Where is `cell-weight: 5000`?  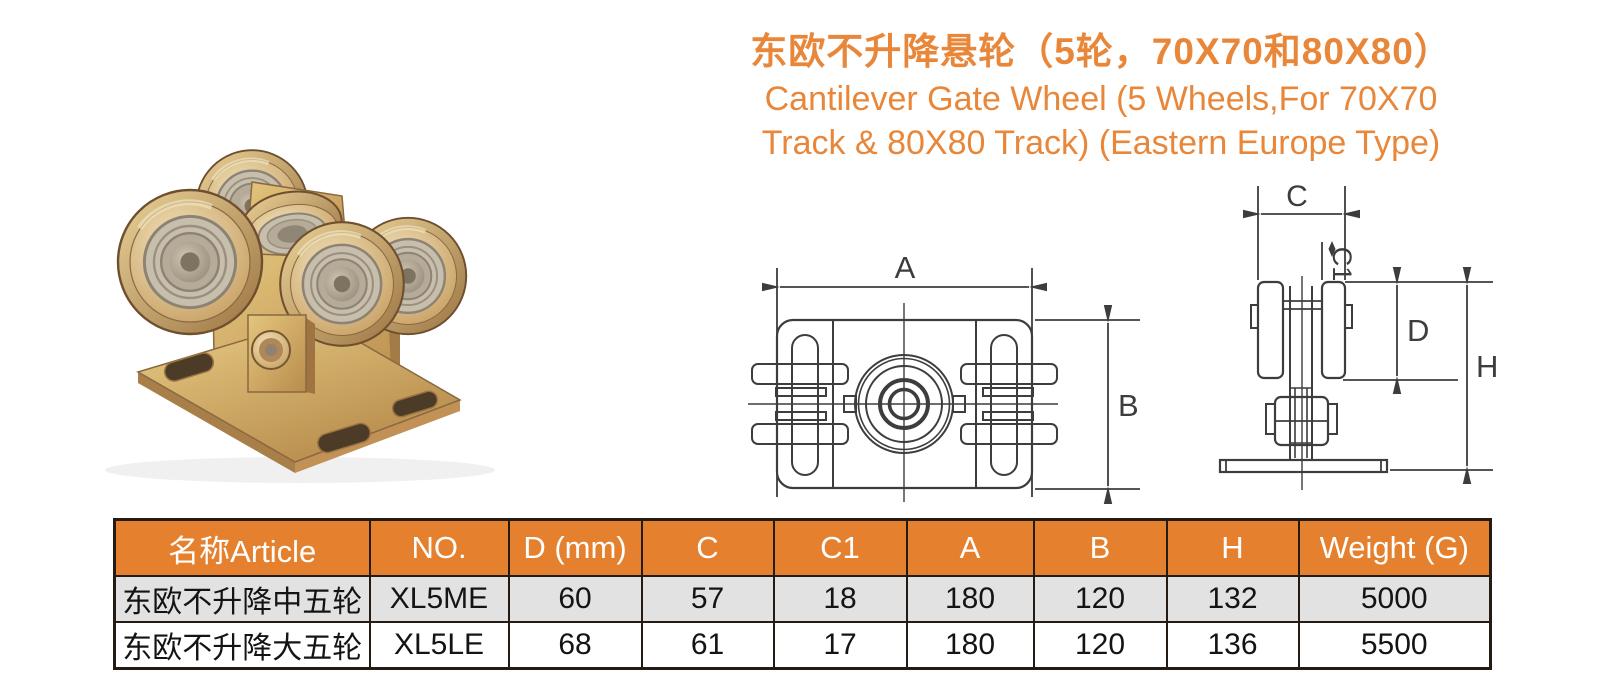
cell-weight: 5000 is located at coordinates (1394, 599).